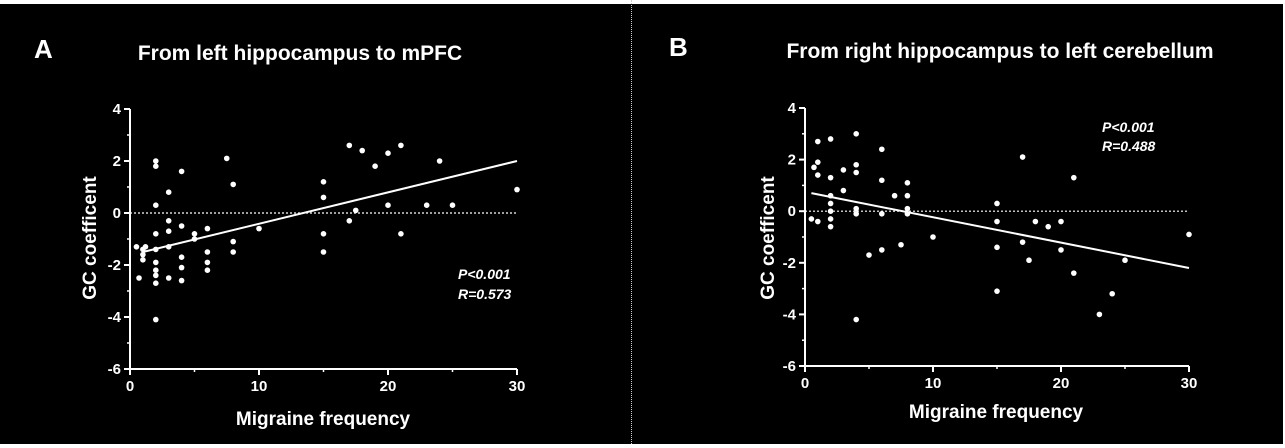 This screenshot has height=448, width=1285. Describe the element at coordinates (130, 386) in the screenshot. I see `panel-a-x-tick-label: 0` at that location.